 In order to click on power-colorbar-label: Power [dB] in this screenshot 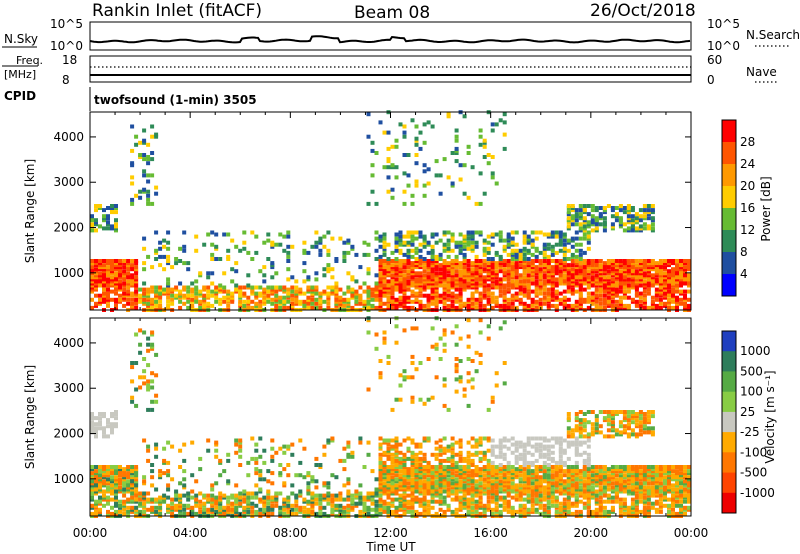, I will do `click(766, 208)`.